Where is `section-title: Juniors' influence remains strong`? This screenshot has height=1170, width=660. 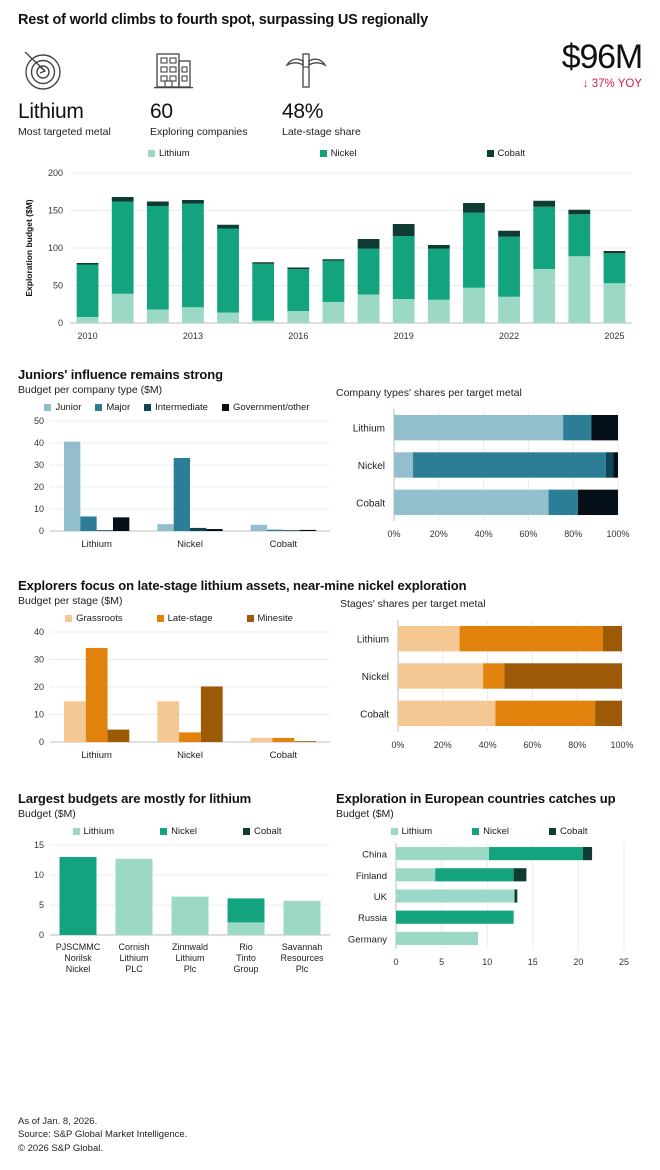 section-title: Juniors' influence remains strong is located at coordinates (120, 374).